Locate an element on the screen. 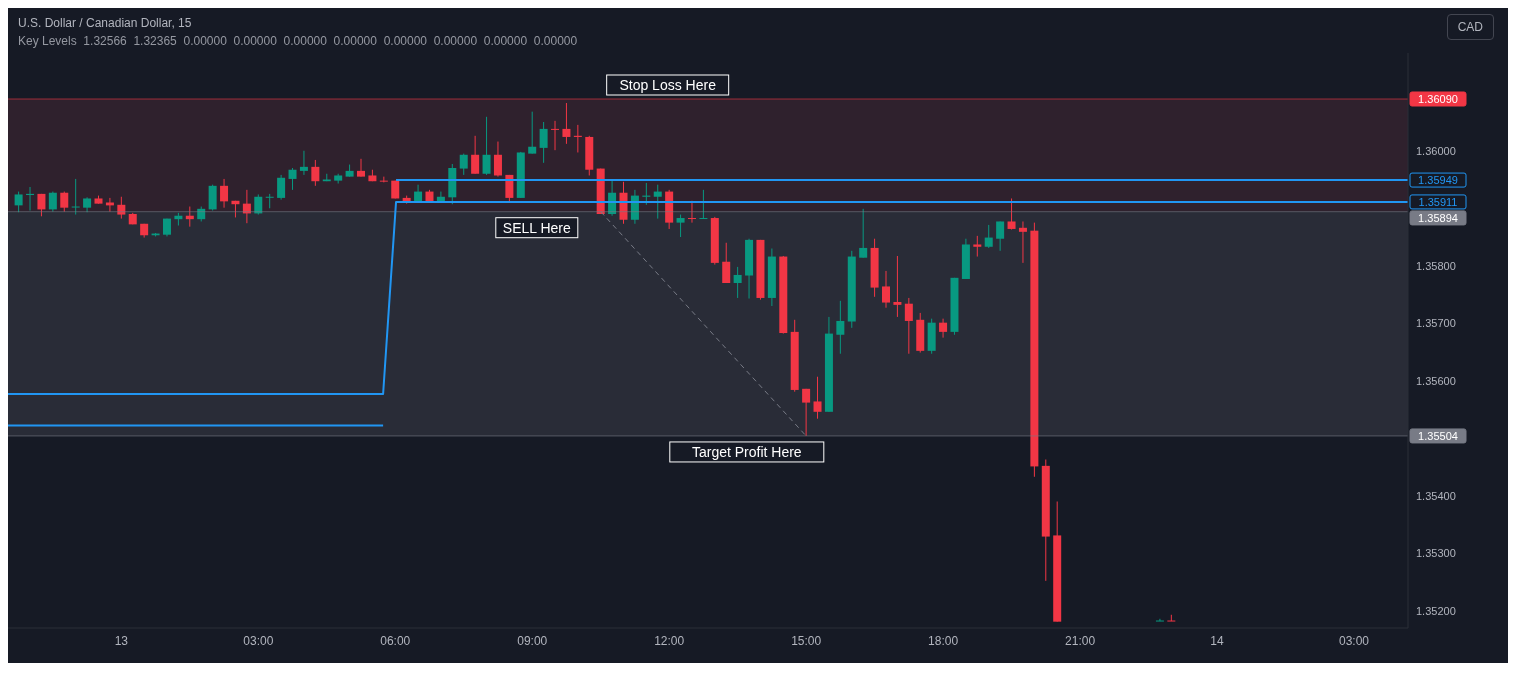 The width and height of the screenshot is (1515, 677). annotation: Target Profit Here is located at coordinates (746, 451).